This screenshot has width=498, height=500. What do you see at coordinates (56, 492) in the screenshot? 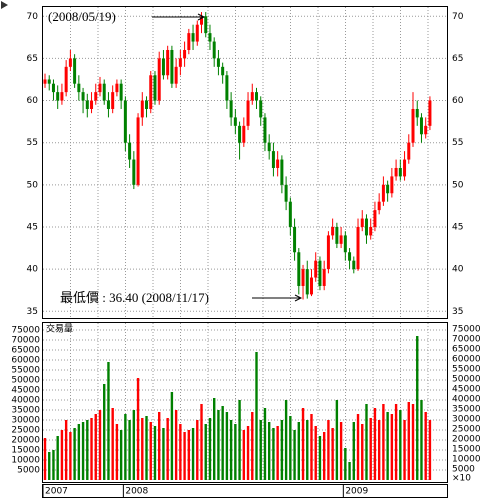
I see `x-tick-label: 2007` at bounding box center [56, 492].